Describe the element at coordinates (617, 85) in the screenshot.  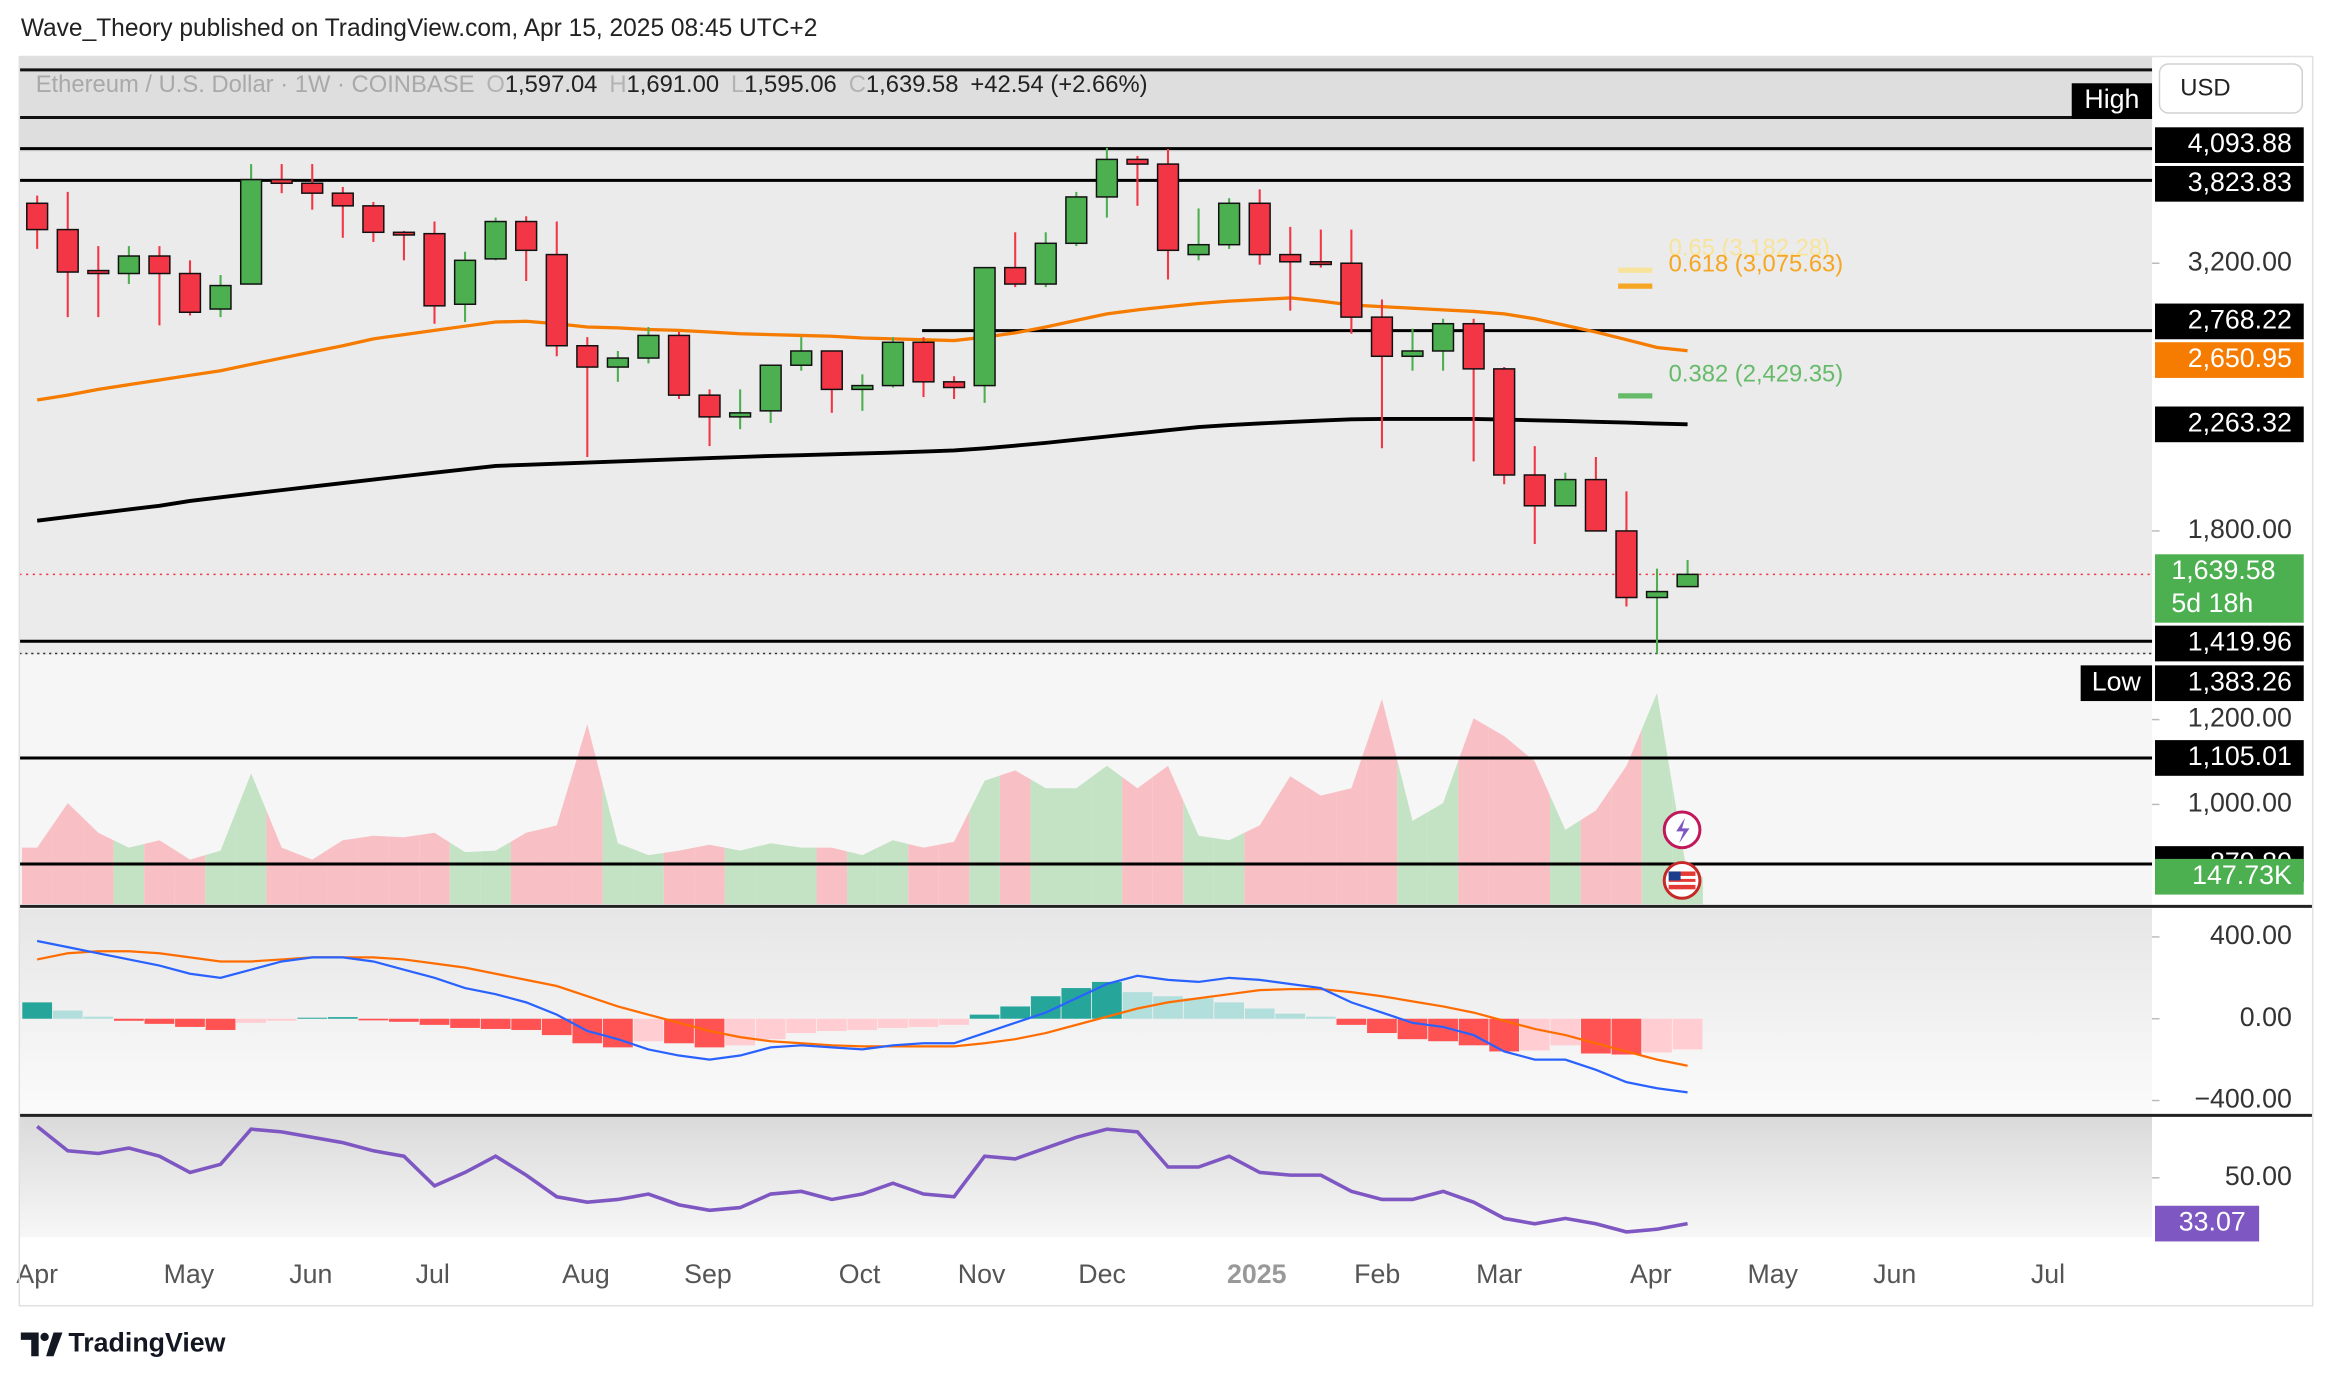
I see `legend-item: H` at that location.